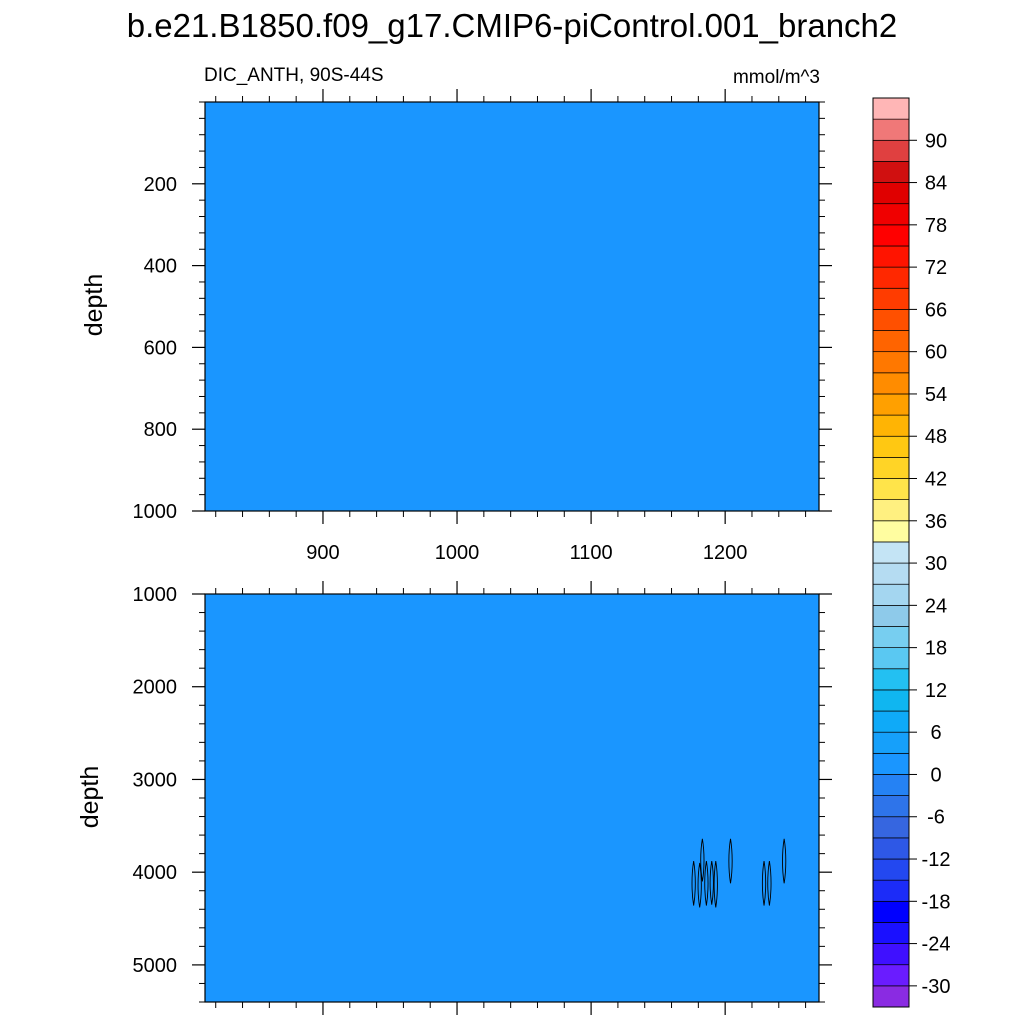  I want to click on x-tick-label: 1100, so click(591, 553).